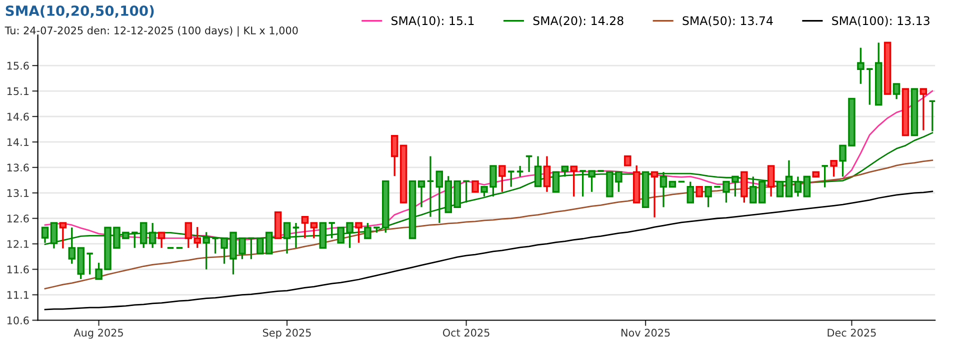 This screenshot has height=350, width=970. What do you see at coordinates (18, 142) in the screenshot?
I see `y-tick-label: 14.1` at bounding box center [18, 142].